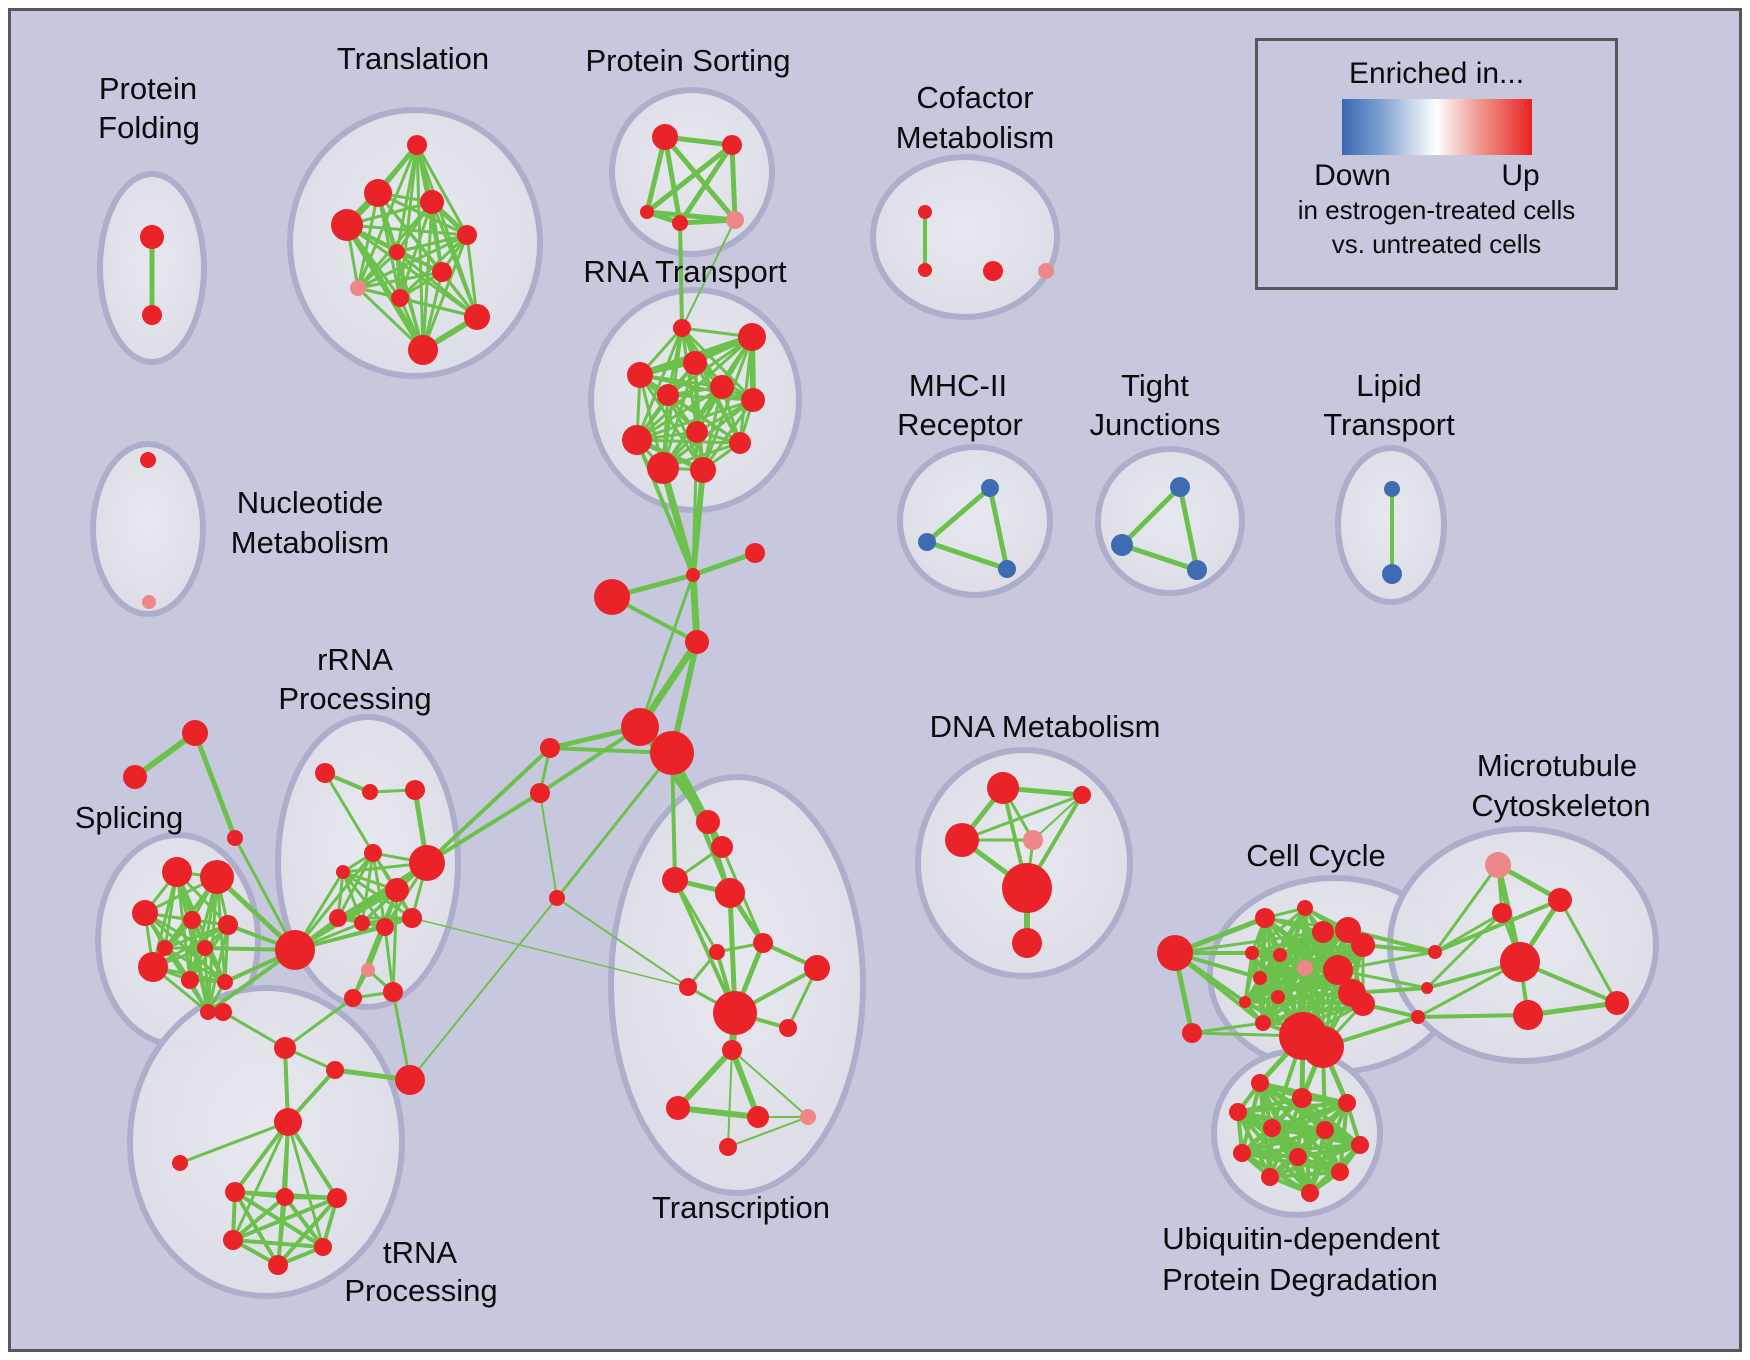 The width and height of the screenshot is (1750, 1360). What do you see at coordinates (153, 967) in the screenshot?
I see `node-sp8-red` at bounding box center [153, 967].